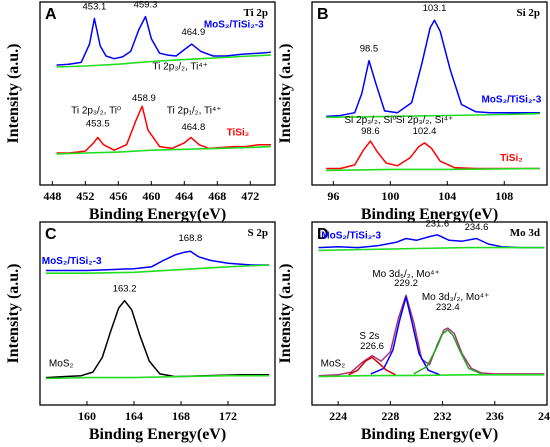 The image size is (550, 447). Describe the element at coordinates (134, 416) in the screenshot. I see `x-tick-label: 164` at that location.